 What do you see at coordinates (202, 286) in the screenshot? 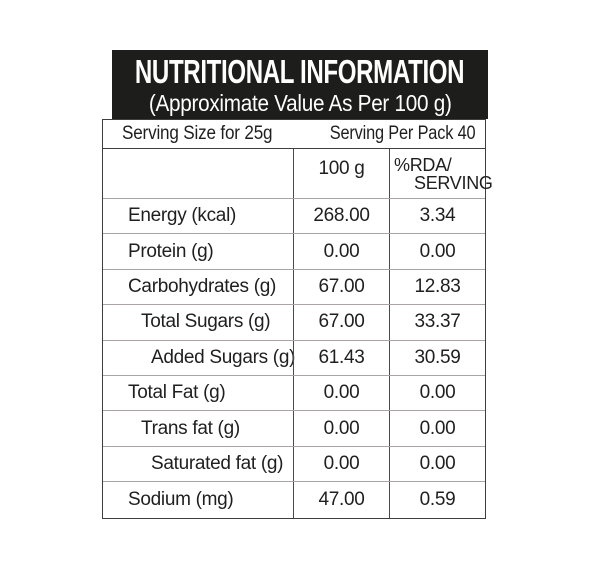
I see `nutrient-label: Carbohydrates (g)` at bounding box center [202, 286].